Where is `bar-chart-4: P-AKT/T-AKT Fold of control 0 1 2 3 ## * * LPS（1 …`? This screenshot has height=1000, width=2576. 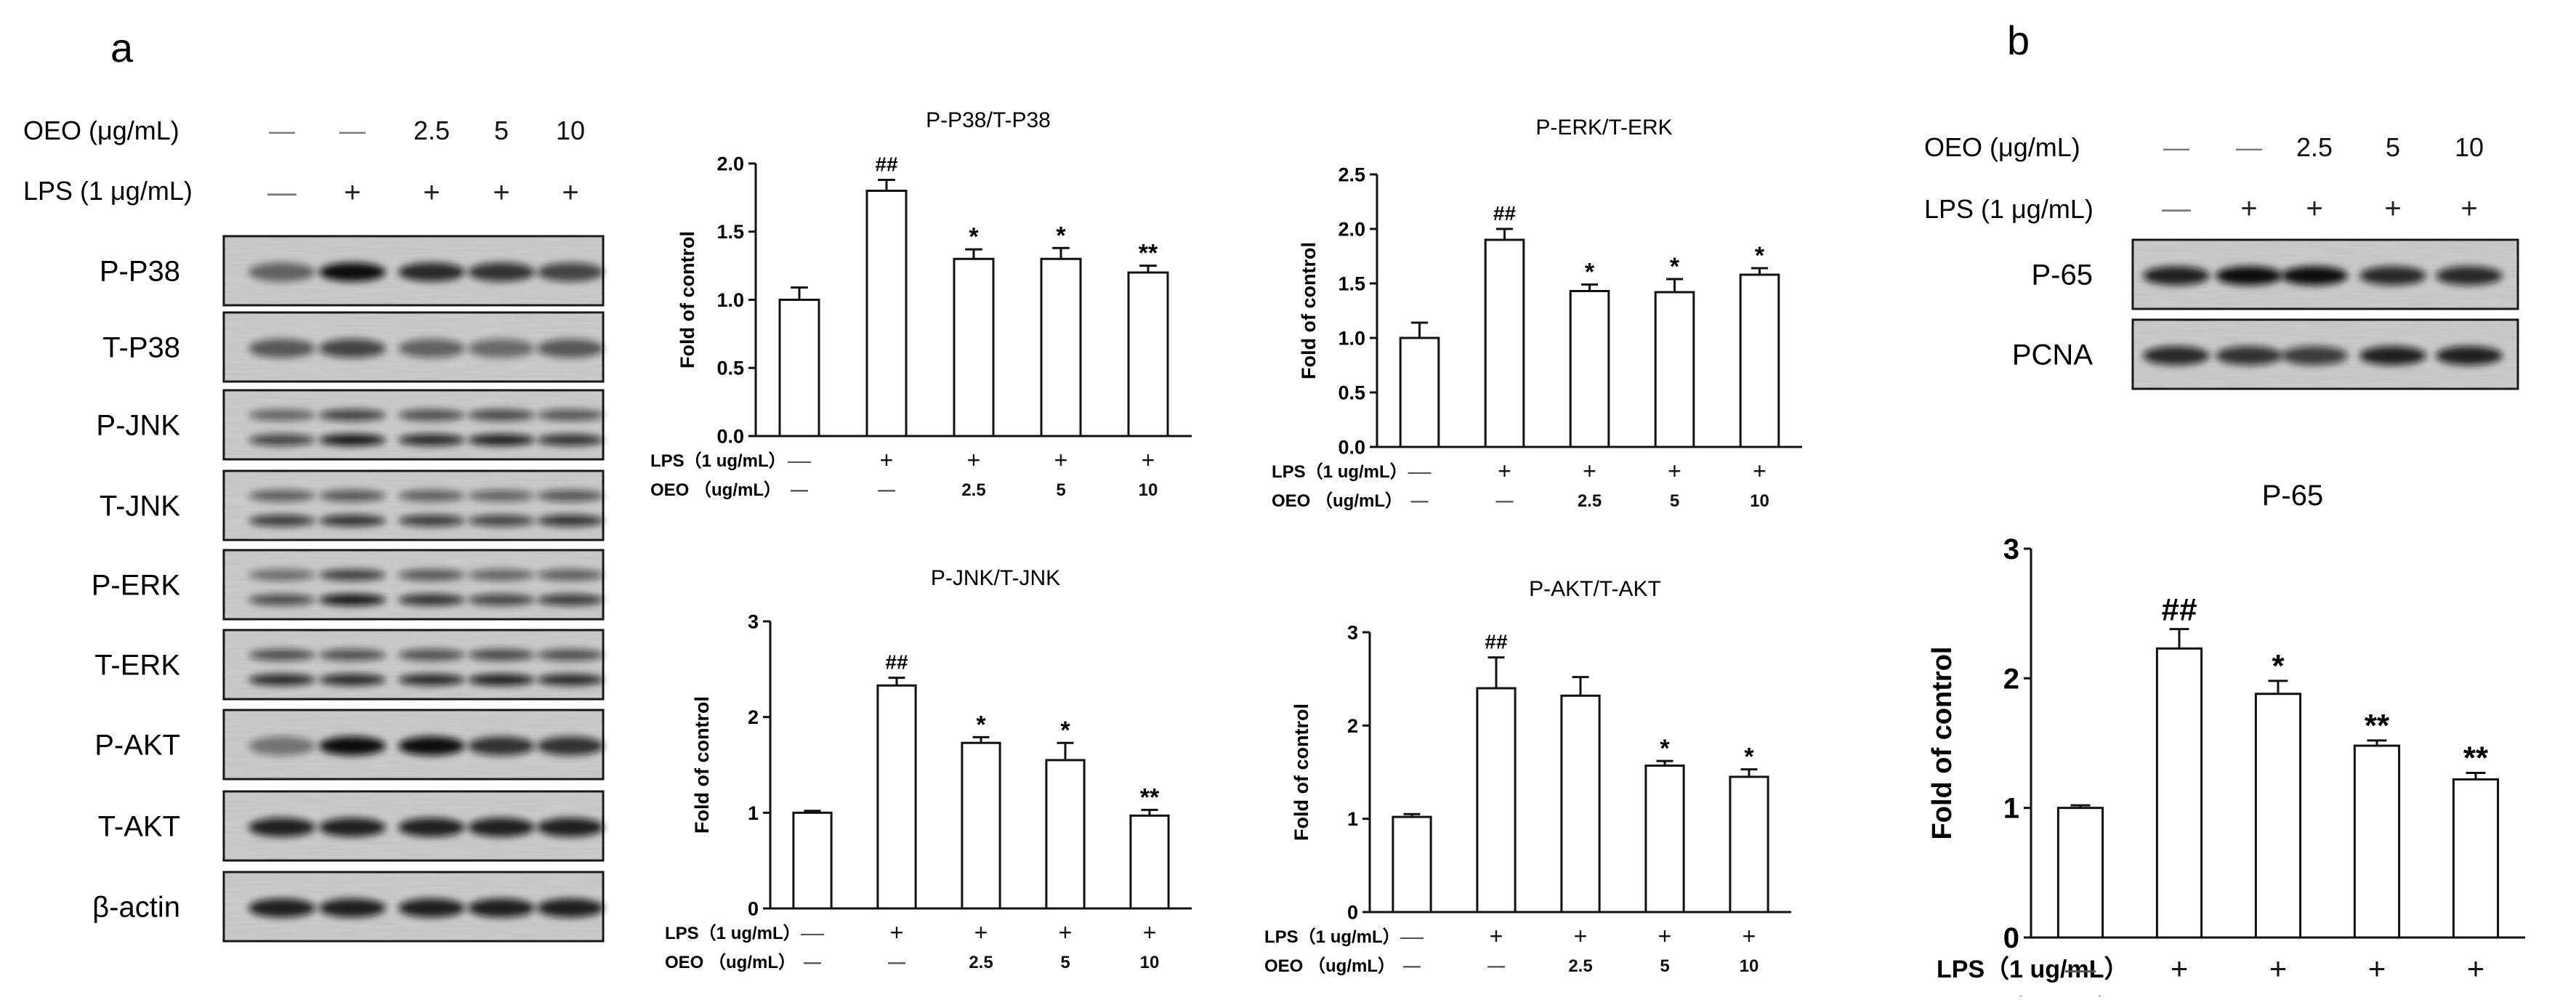
bar-chart-4: P-AKT/T-AKT Fold of control 0 1 2 3 ## * * LPS（1 … is located at coordinates (1528, 776).